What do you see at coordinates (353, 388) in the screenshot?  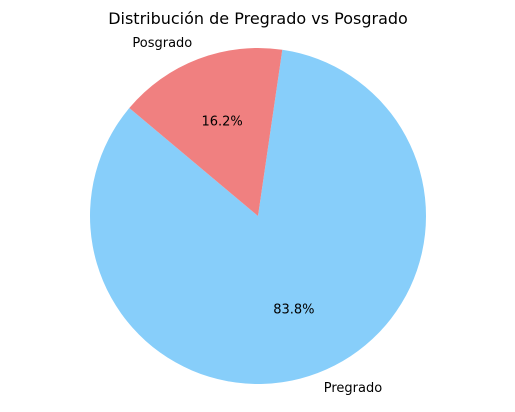 I see `slice-label-pregrado: Pregrado` at bounding box center [353, 388].